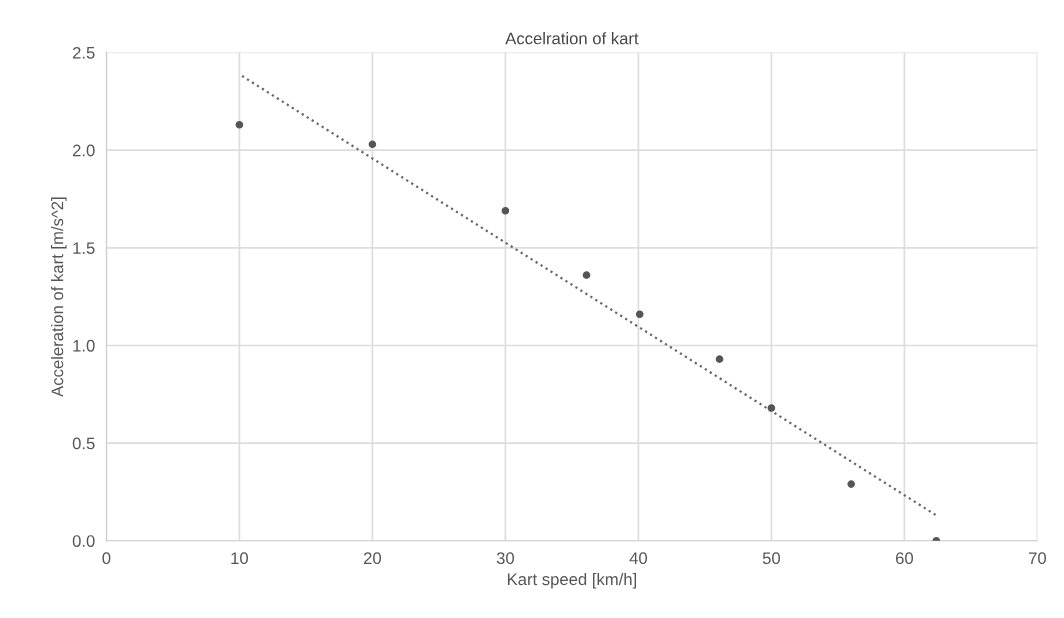 The height and width of the screenshot is (618, 1064). Describe the element at coordinates (505, 558) in the screenshot. I see `x-tick-label: 30` at that location.